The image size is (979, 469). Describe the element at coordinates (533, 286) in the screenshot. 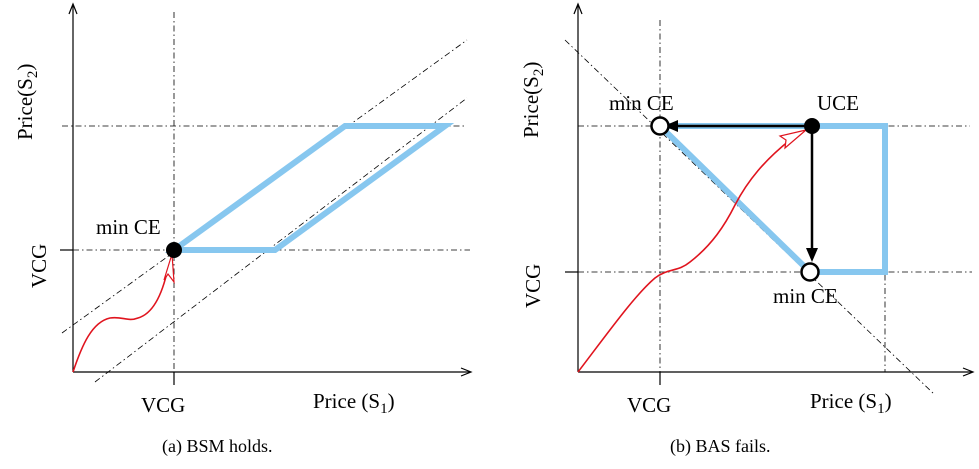

I see `panel-b-y-tick-label: VCG` at that location.